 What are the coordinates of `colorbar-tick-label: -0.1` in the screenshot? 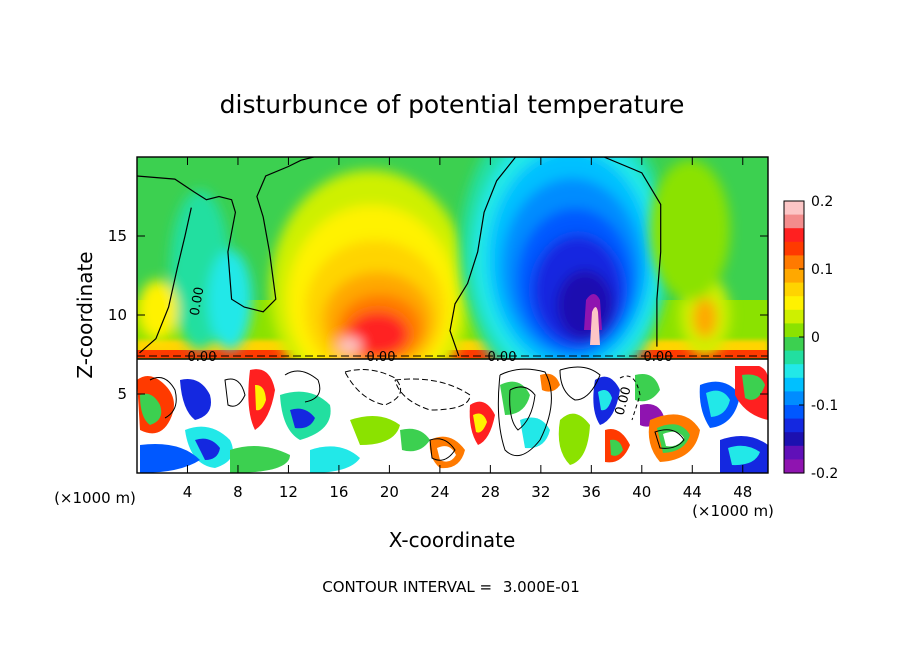 It's located at (824, 406).